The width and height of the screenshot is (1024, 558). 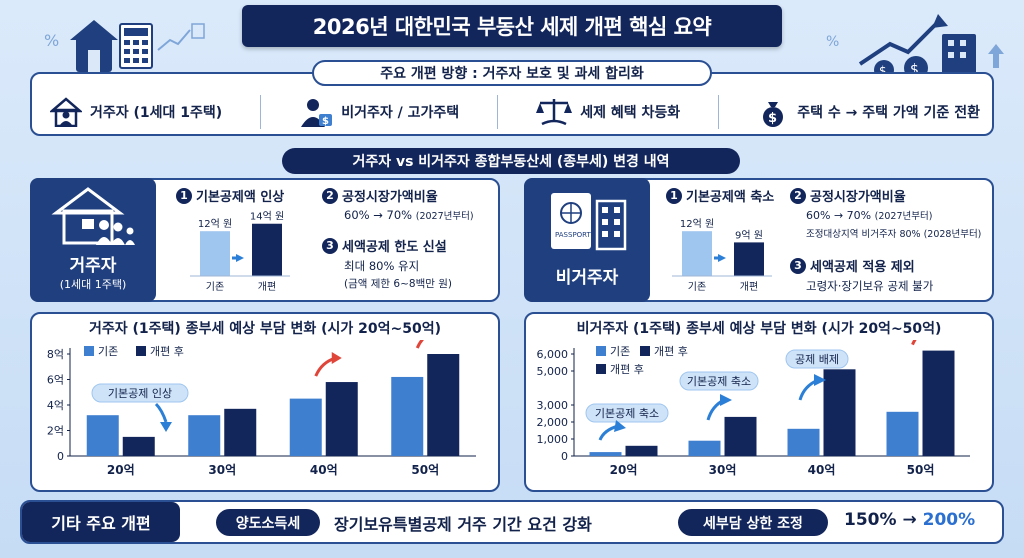 What do you see at coordinates (630, 113) in the screenshot?
I see `direction-item-label: 세제 혜택 차등화` at bounding box center [630, 113].